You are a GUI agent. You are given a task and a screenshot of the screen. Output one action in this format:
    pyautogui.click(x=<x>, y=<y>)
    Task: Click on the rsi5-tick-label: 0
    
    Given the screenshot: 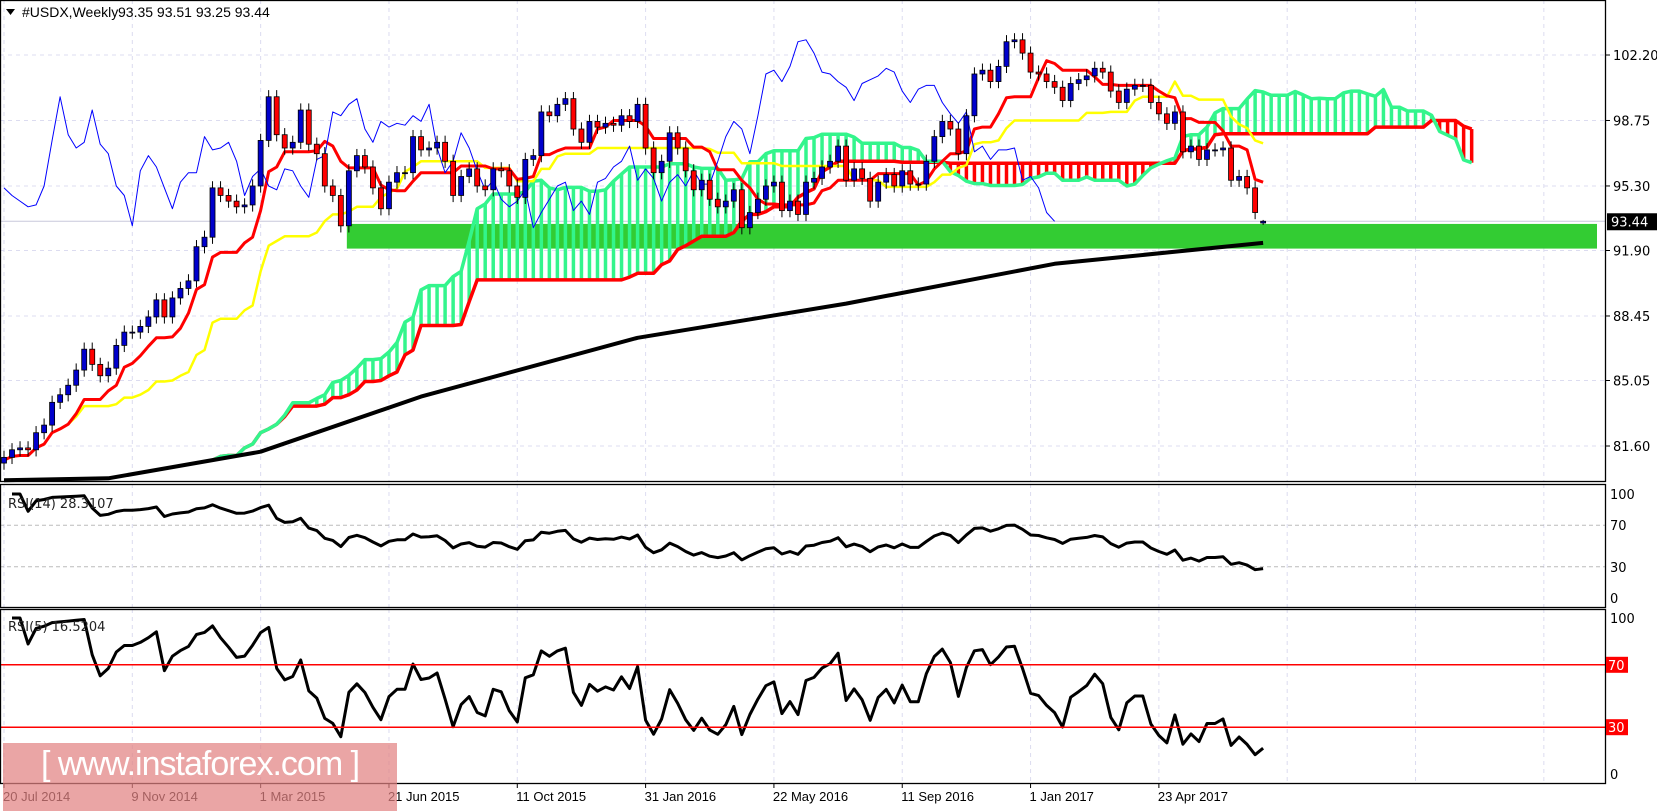 What is the action you would take?
    pyautogui.click(x=1614, y=775)
    